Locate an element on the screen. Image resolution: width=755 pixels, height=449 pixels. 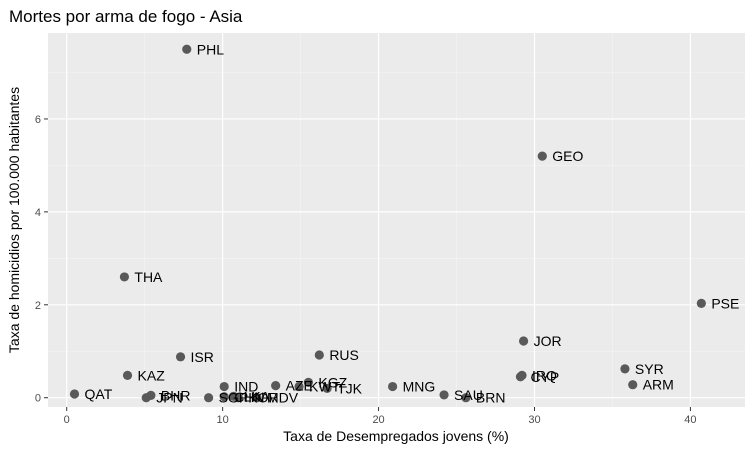
point-label: BHR is located at coordinates (176, 395).